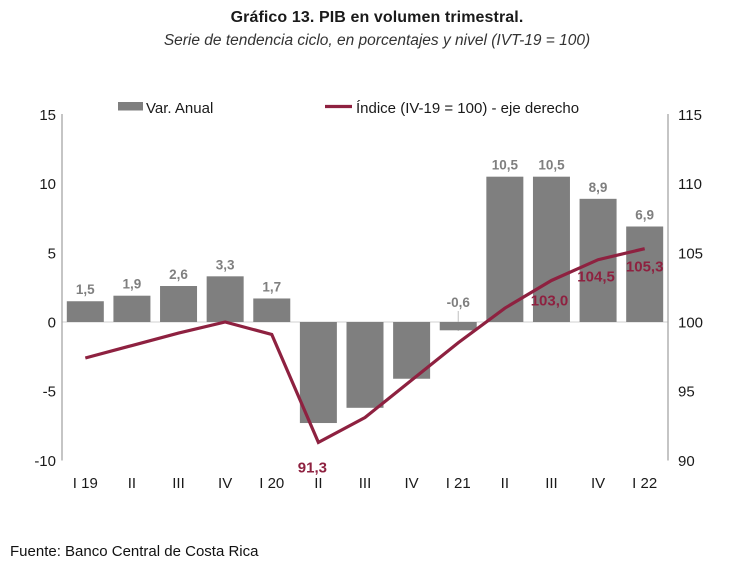  Describe the element at coordinates (686, 461) in the screenshot. I see `right-axis-tick-label: 90` at that location.